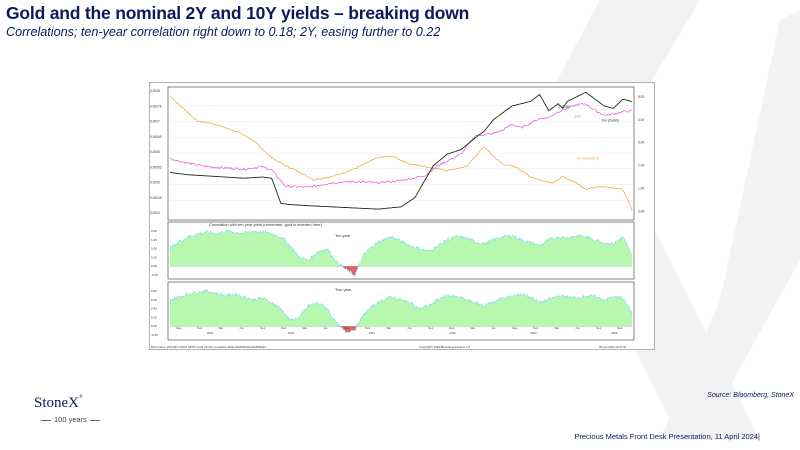 The height and width of the screenshot is (450, 800). I want to click on logo-line-left, so click(46, 420).